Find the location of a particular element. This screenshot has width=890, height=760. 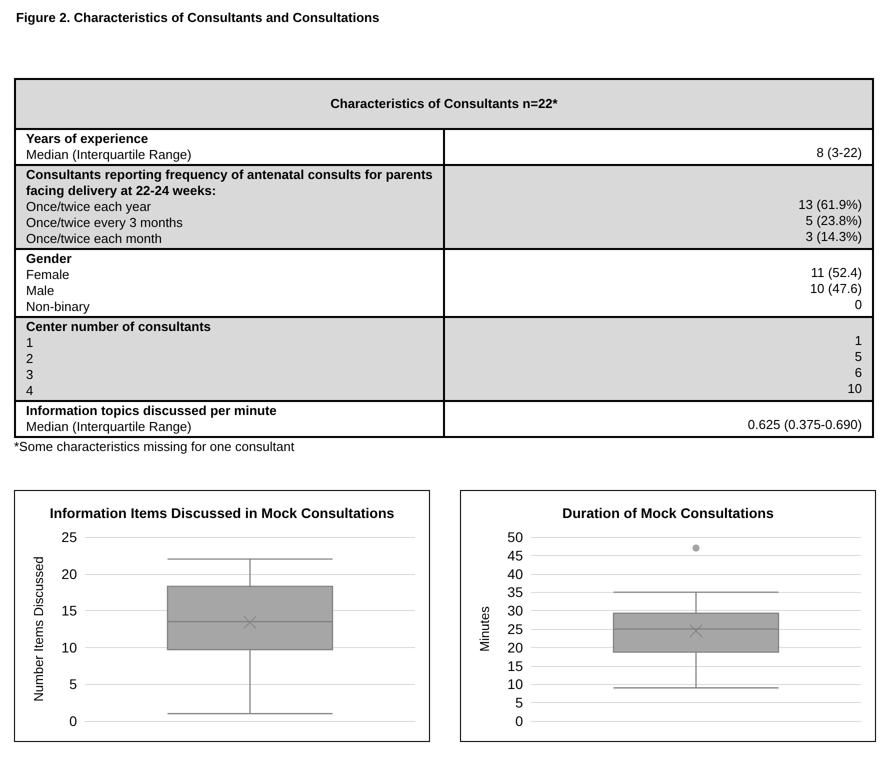

text: Information topics discussed per minute Median (Interquartile Range) is located at coordinates (229, 419).